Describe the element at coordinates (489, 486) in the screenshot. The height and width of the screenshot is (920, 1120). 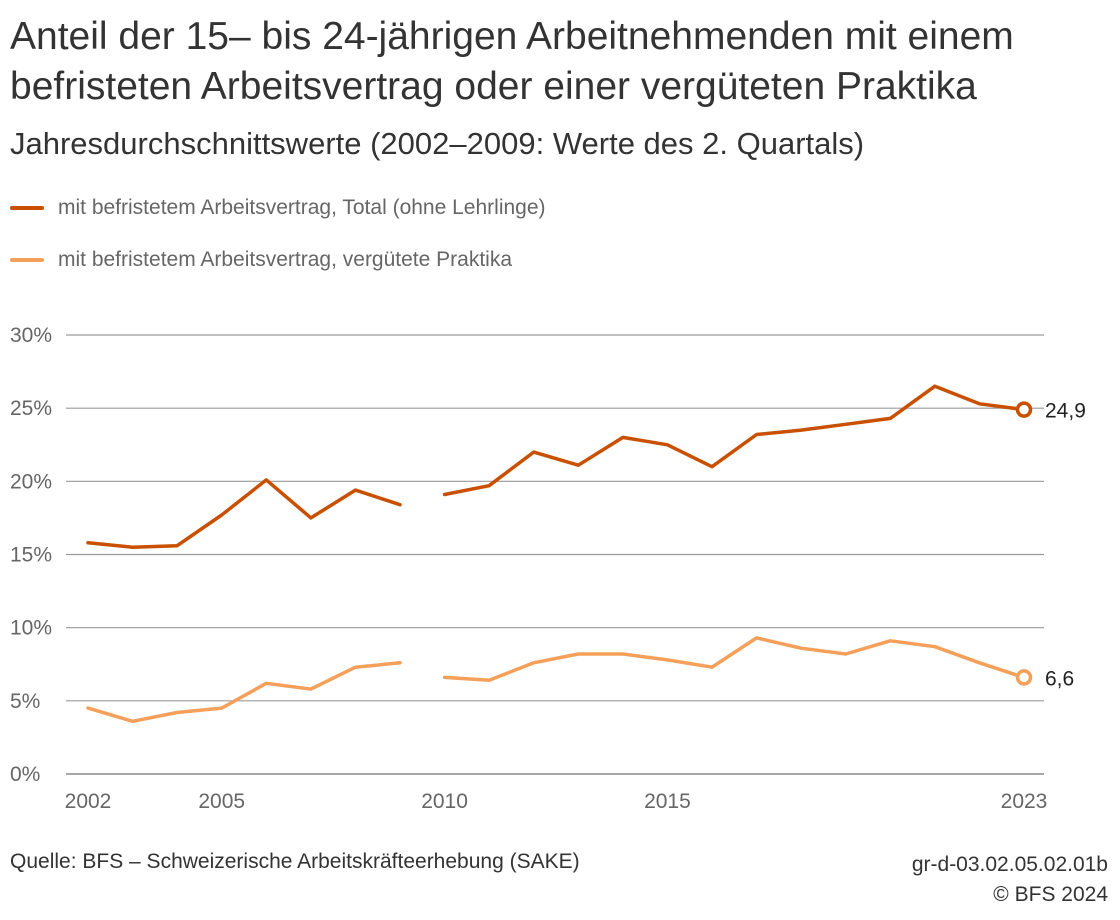
I see `data-point-total-2011` at that location.